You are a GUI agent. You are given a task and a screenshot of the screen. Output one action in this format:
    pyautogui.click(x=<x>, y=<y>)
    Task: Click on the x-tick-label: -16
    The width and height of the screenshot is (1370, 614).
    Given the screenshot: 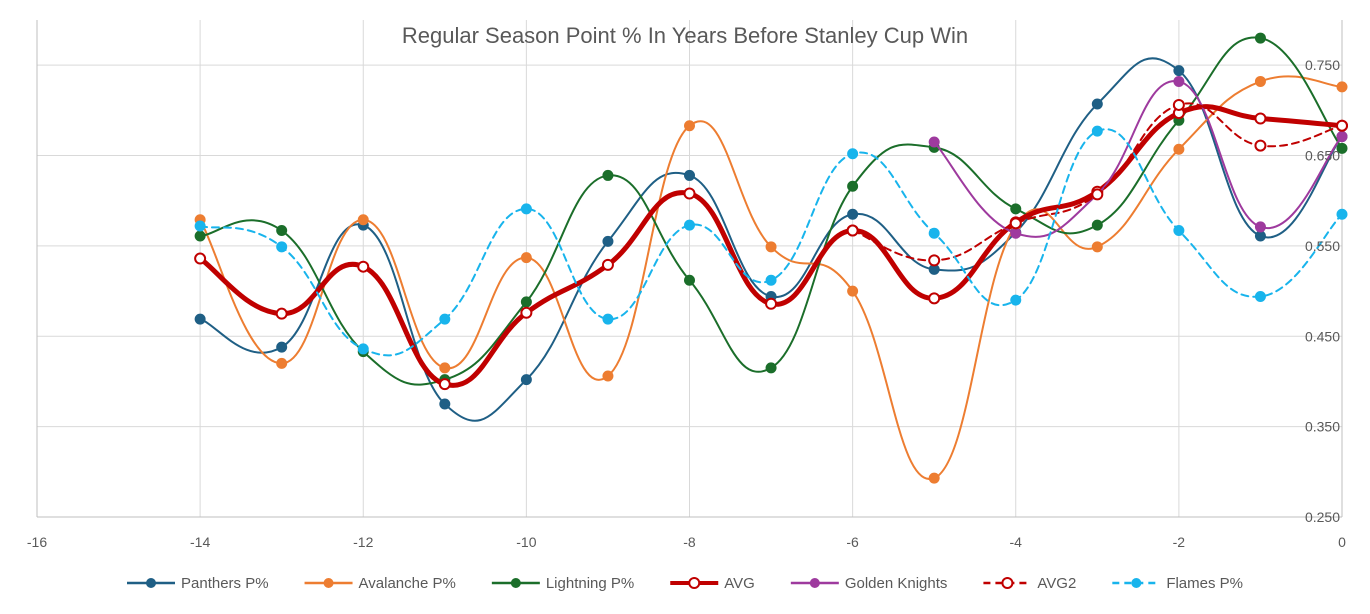 What is the action you would take?
    pyautogui.click(x=37, y=542)
    